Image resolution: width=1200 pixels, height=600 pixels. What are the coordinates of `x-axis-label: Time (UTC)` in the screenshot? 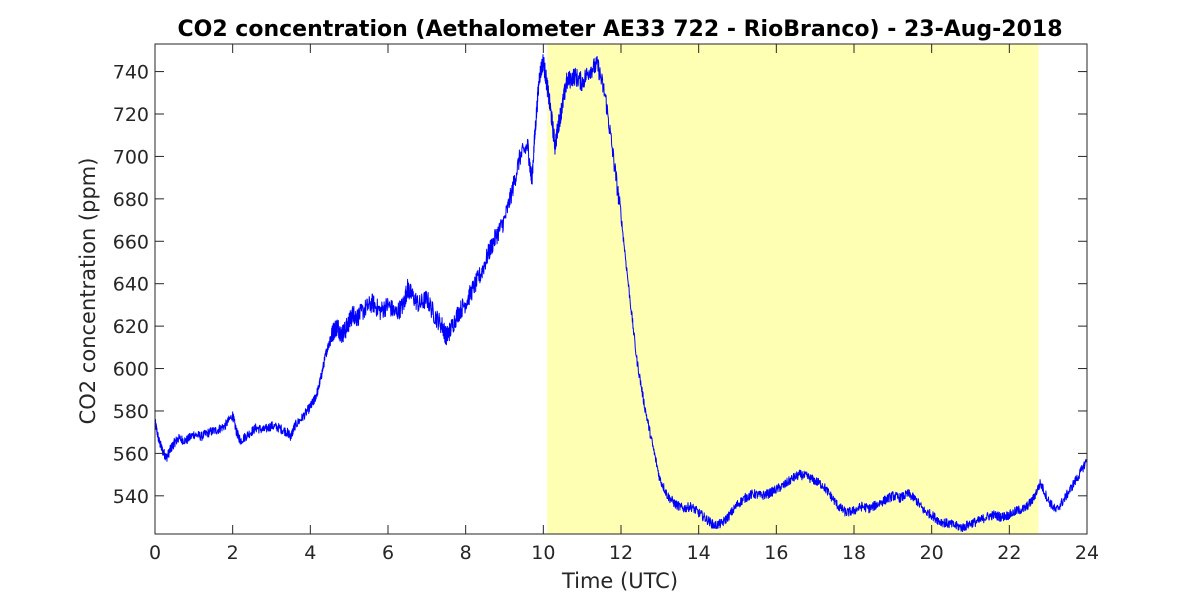 It's located at (619, 581).